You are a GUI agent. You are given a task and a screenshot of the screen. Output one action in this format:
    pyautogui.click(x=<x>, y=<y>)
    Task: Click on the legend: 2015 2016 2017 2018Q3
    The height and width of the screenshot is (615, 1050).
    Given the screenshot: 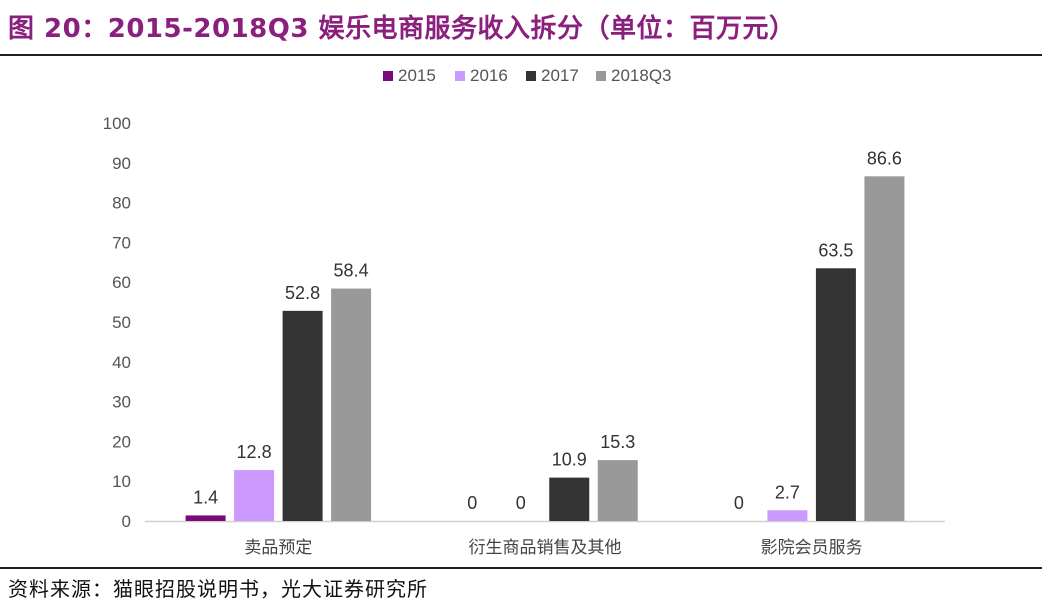 What is the action you would take?
    pyautogui.click(x=527, y=75)
    